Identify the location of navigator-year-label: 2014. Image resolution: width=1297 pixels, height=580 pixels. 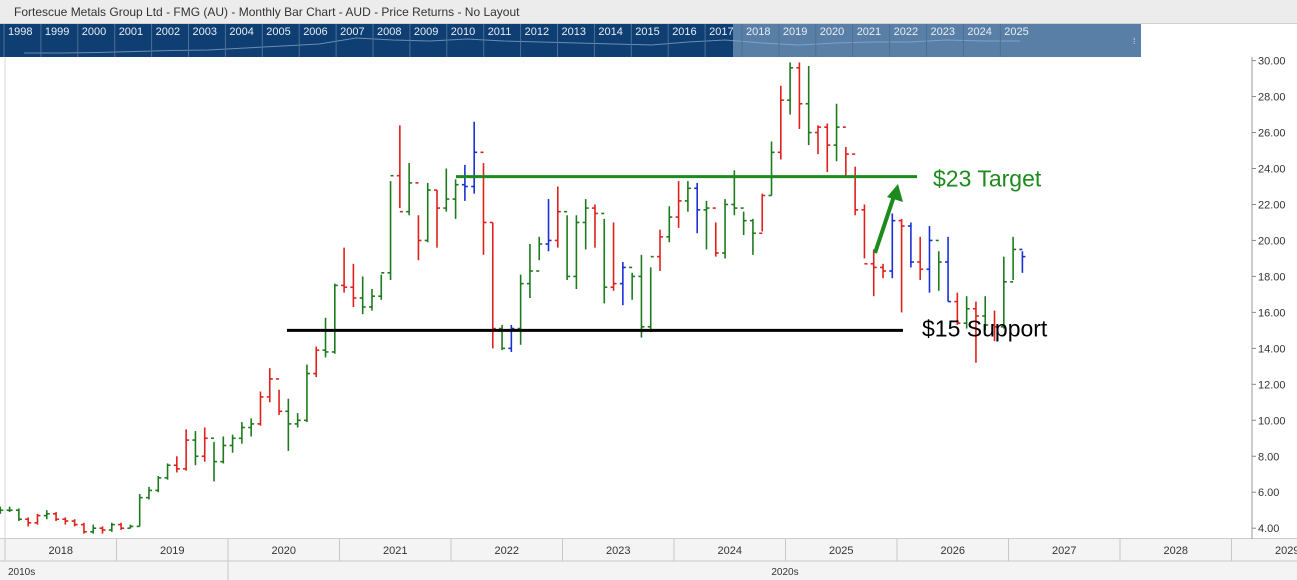
(610, 32).